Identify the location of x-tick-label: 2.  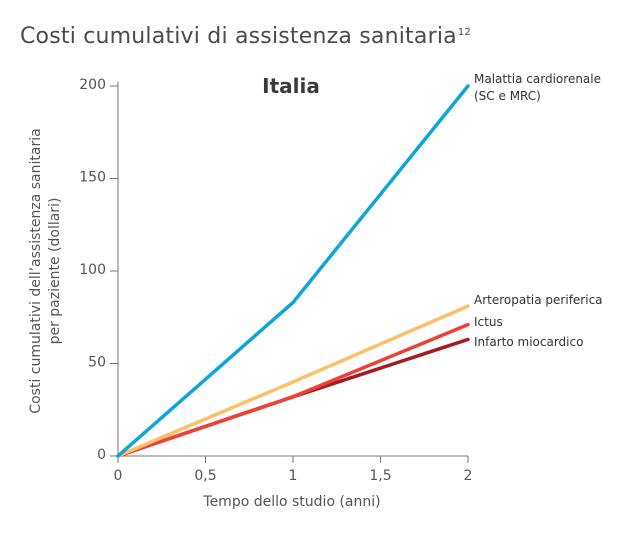
(468, 476).